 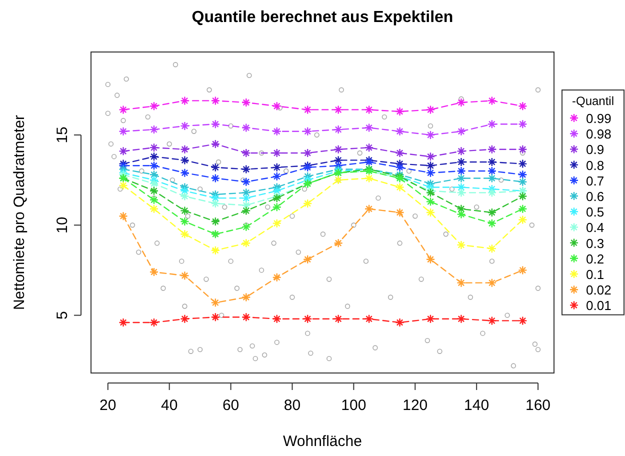 What do you see at coordinates (108, 405) in the screenshot?
I see `x-tick-label: 20` at bounding box center [108, 405].